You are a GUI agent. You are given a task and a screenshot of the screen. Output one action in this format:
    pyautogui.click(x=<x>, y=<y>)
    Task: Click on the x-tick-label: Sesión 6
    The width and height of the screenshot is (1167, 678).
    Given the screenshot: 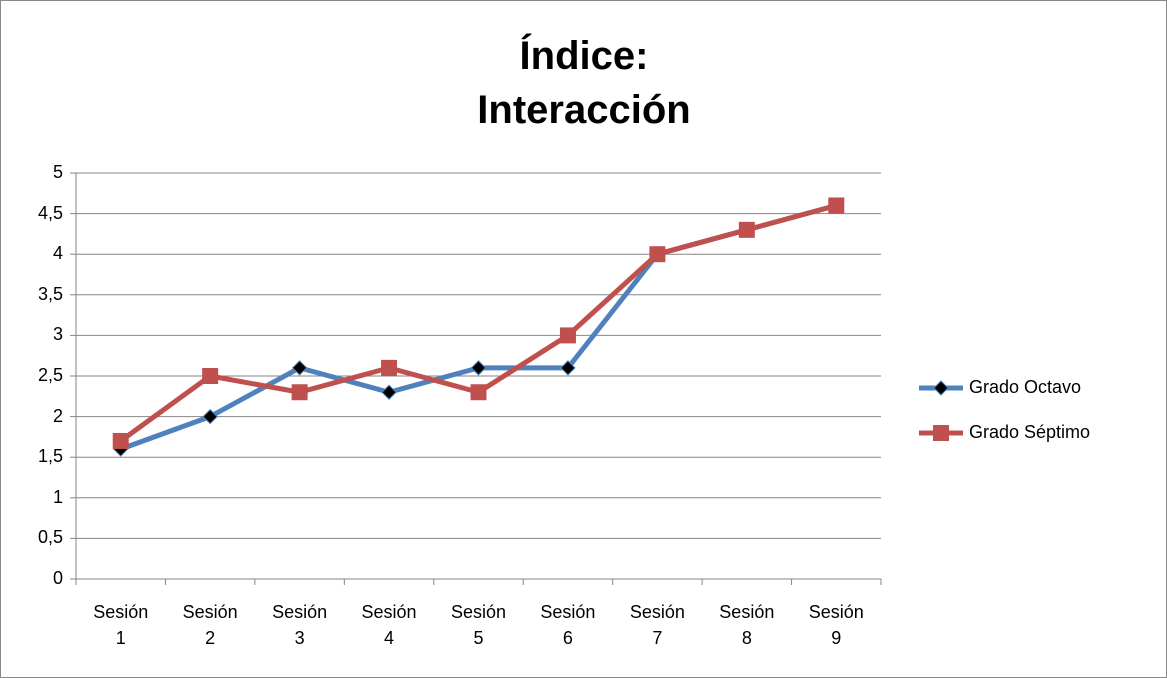 What is the action you would take?
    pyautogui.click(x=568, y=625)
    